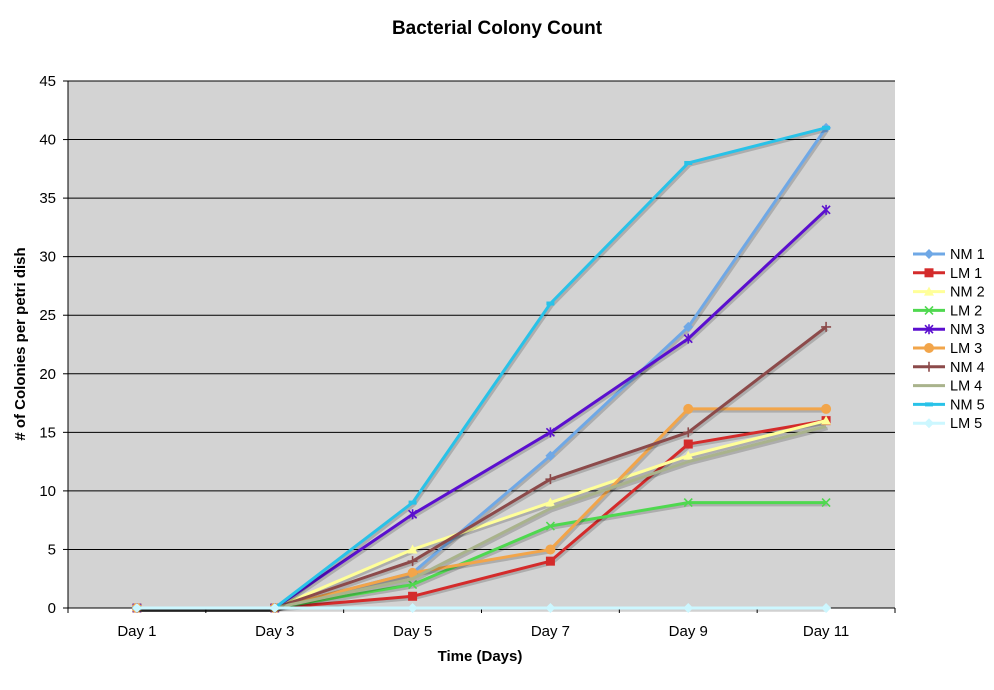 This screenshot has width=994, height=690. What do you see at coordinates (481, 624) in the screenshot?
I see `x-axis-ticks: Day 1 Day 3 Day 5 Day 7 Day 9 Day 11` at bounding box center [481, 624].